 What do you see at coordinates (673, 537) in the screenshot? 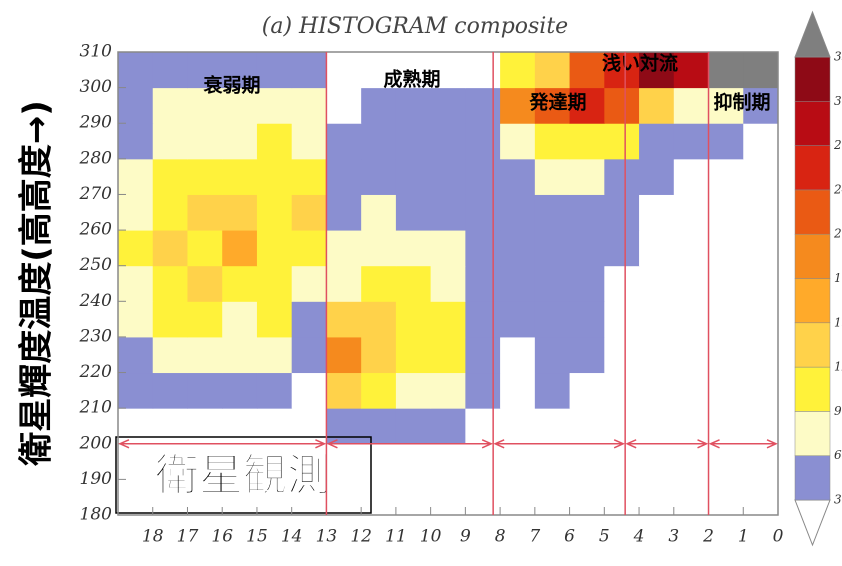
I see `x-tick-label: 3` at bounding box center [673, 537].